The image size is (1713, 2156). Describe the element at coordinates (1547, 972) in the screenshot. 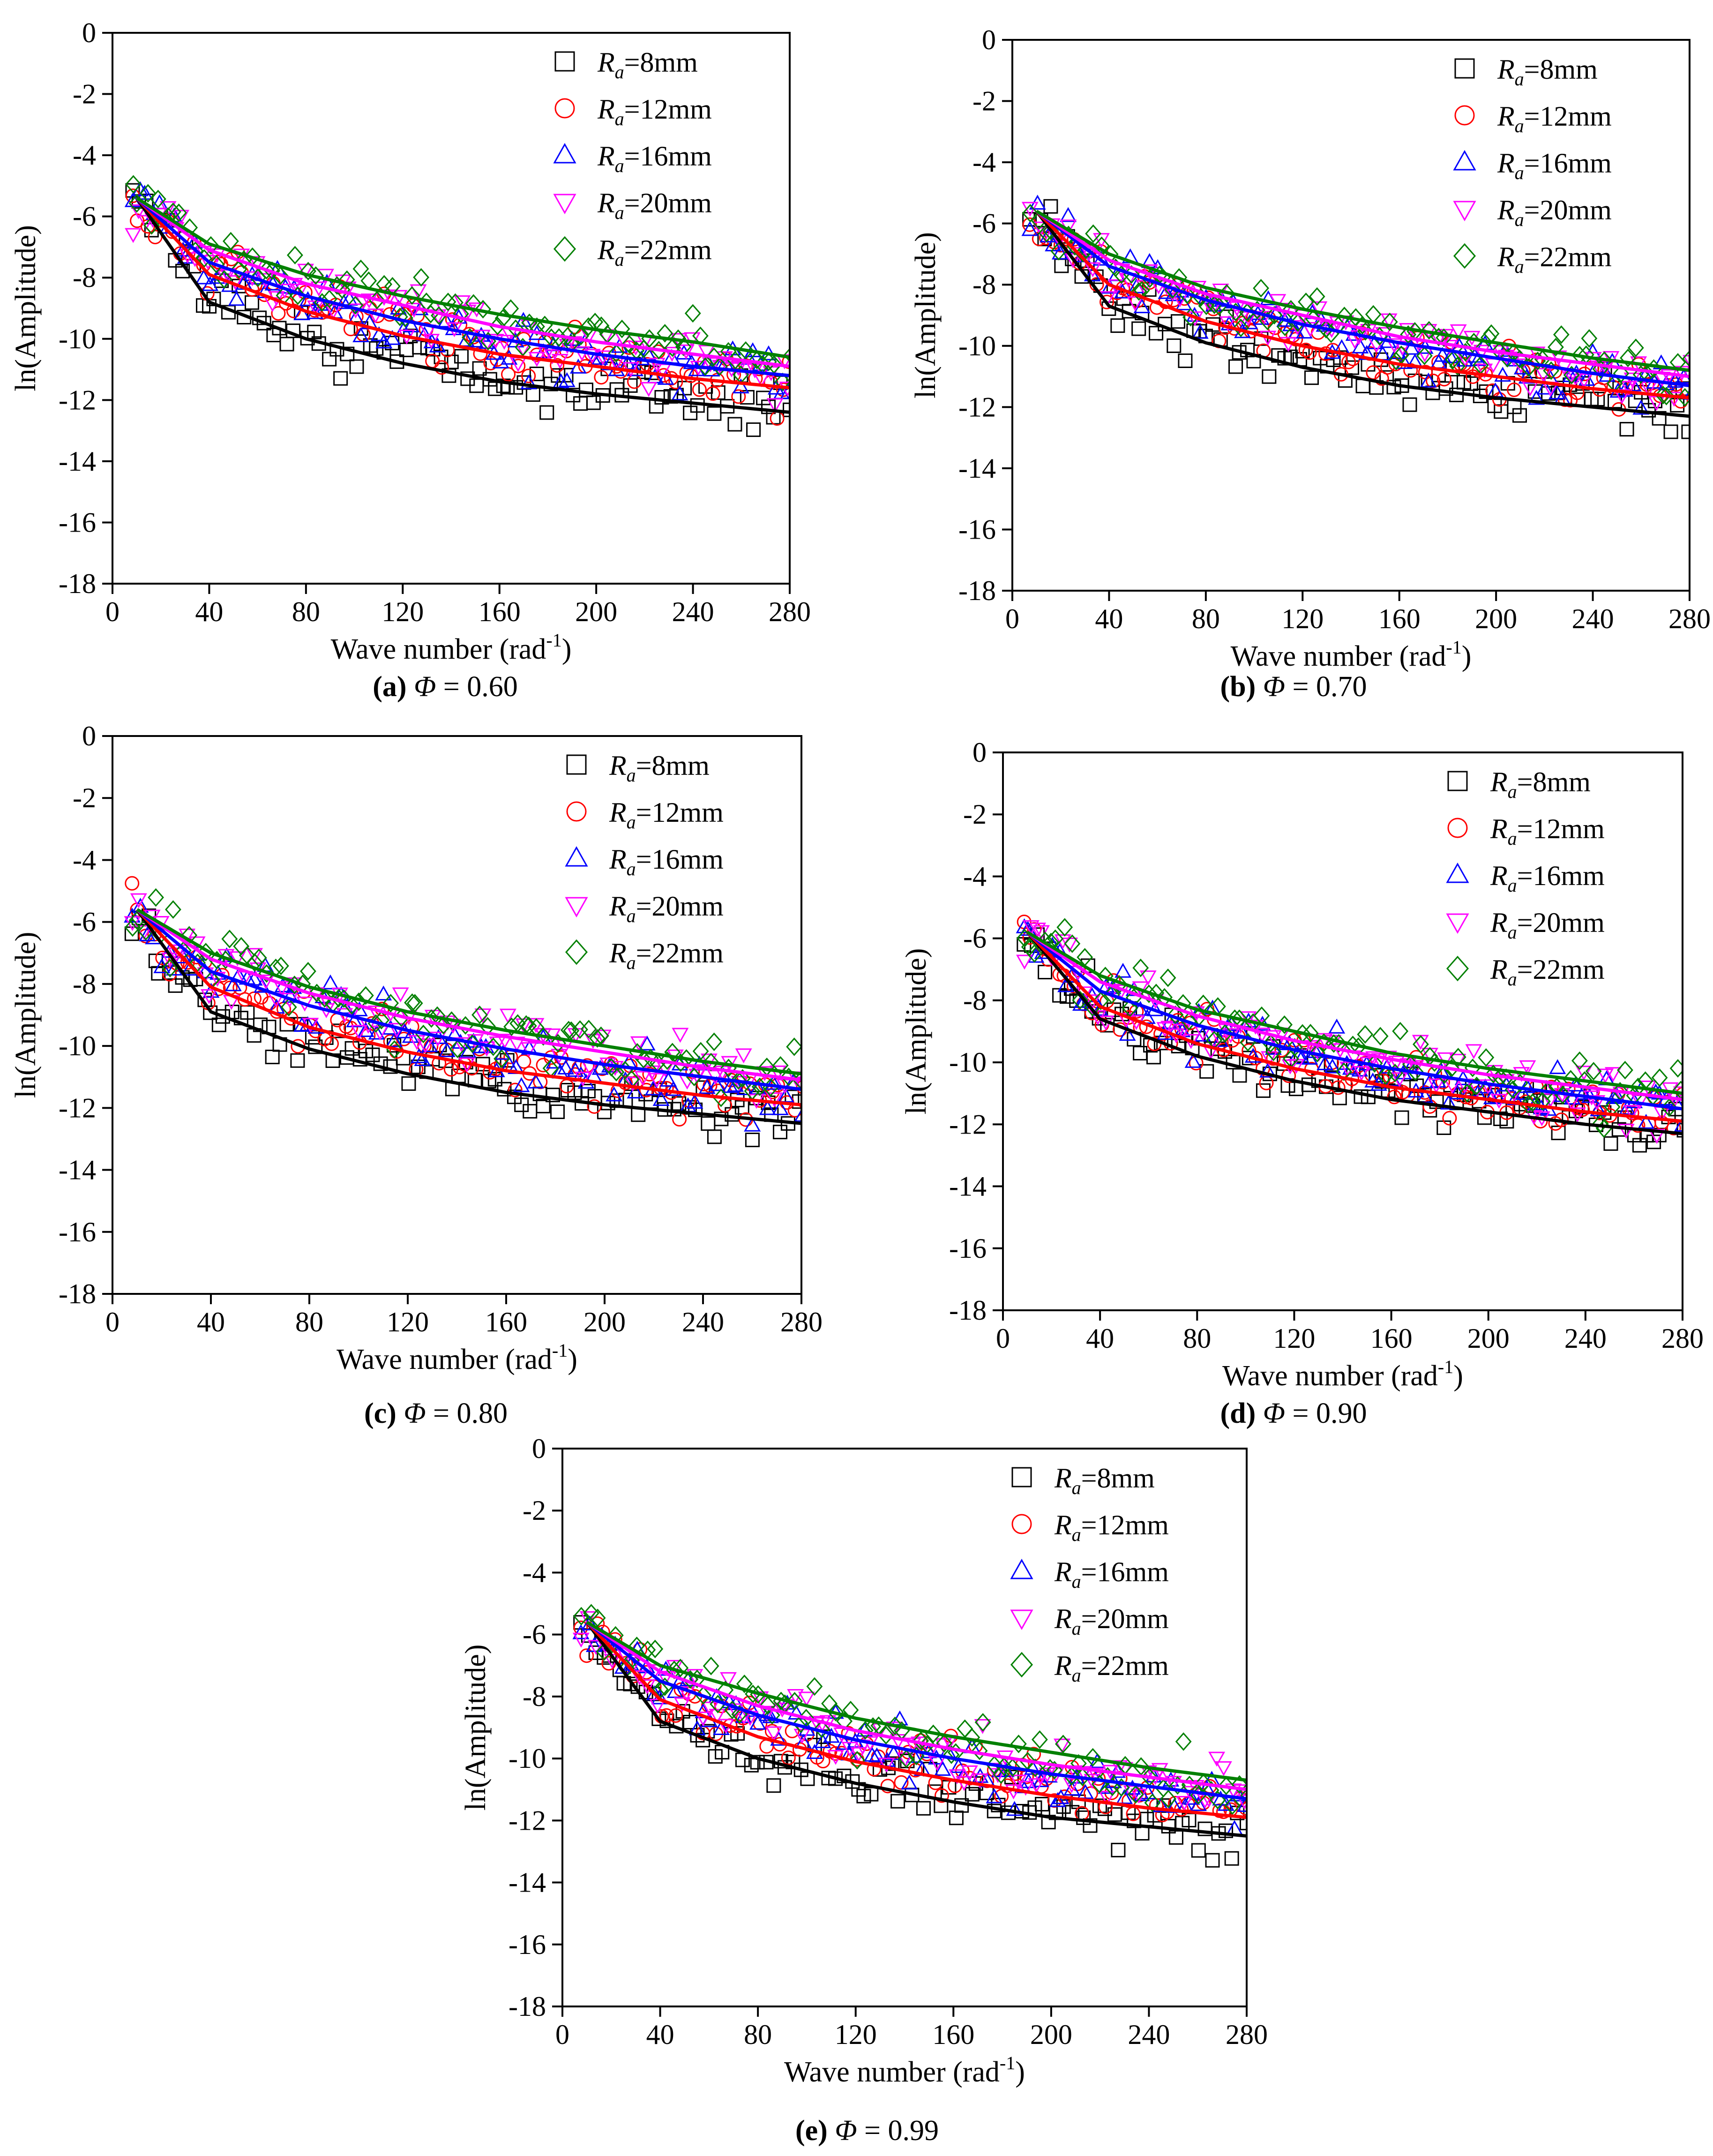

I see `legend-label-5: Ra=22mm` at that location.